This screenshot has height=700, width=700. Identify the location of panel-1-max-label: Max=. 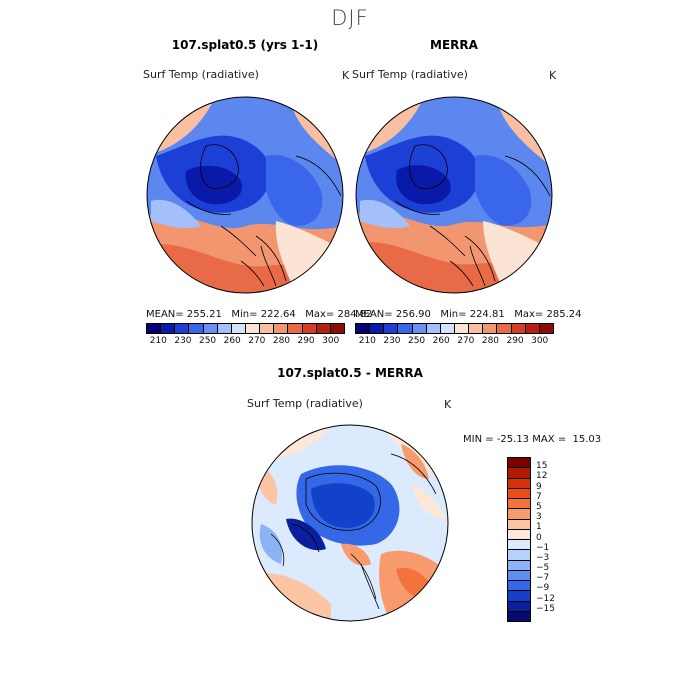
(320, 314).